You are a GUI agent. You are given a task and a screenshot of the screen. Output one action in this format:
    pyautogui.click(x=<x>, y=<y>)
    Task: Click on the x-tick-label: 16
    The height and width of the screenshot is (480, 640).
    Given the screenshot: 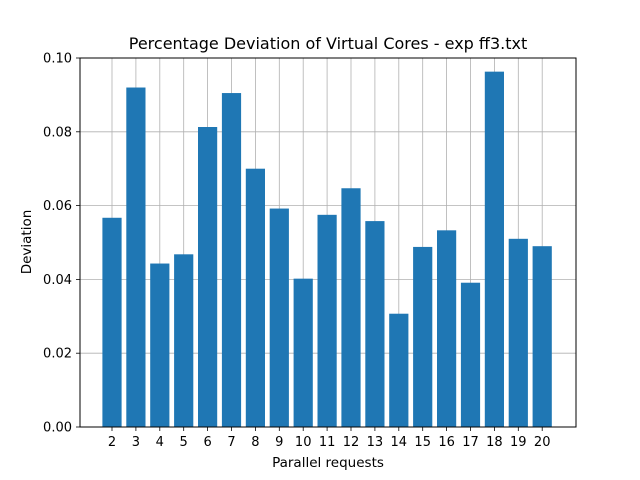 What is the action you would take?
    pyautogui.click(x=446, y=442)
    